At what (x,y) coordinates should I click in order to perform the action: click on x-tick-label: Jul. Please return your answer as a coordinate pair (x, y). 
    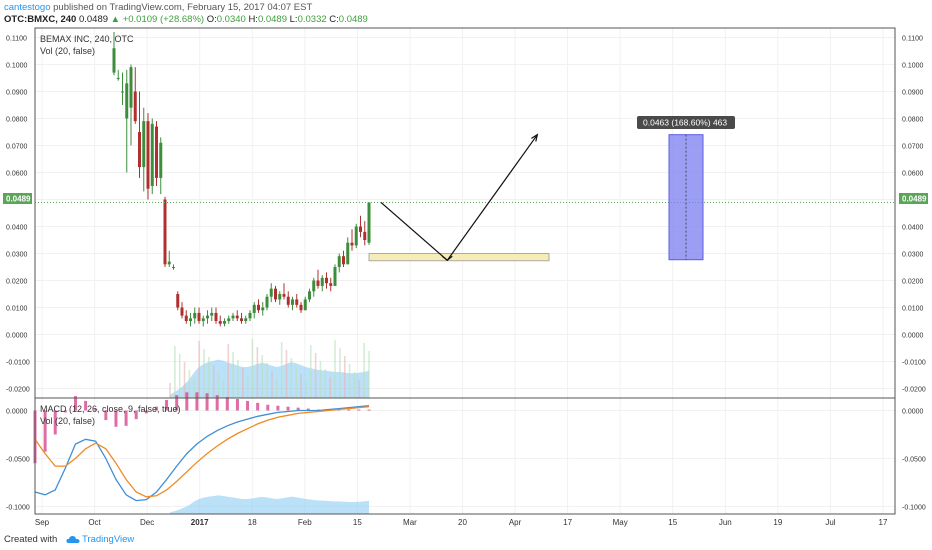
    Looking at the image, I should click on (830, 522).